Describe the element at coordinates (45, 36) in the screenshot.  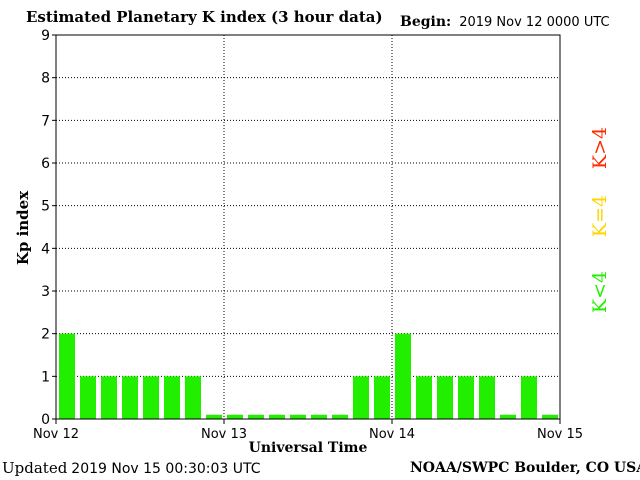
I see `y-tick-label: 9` at that location.